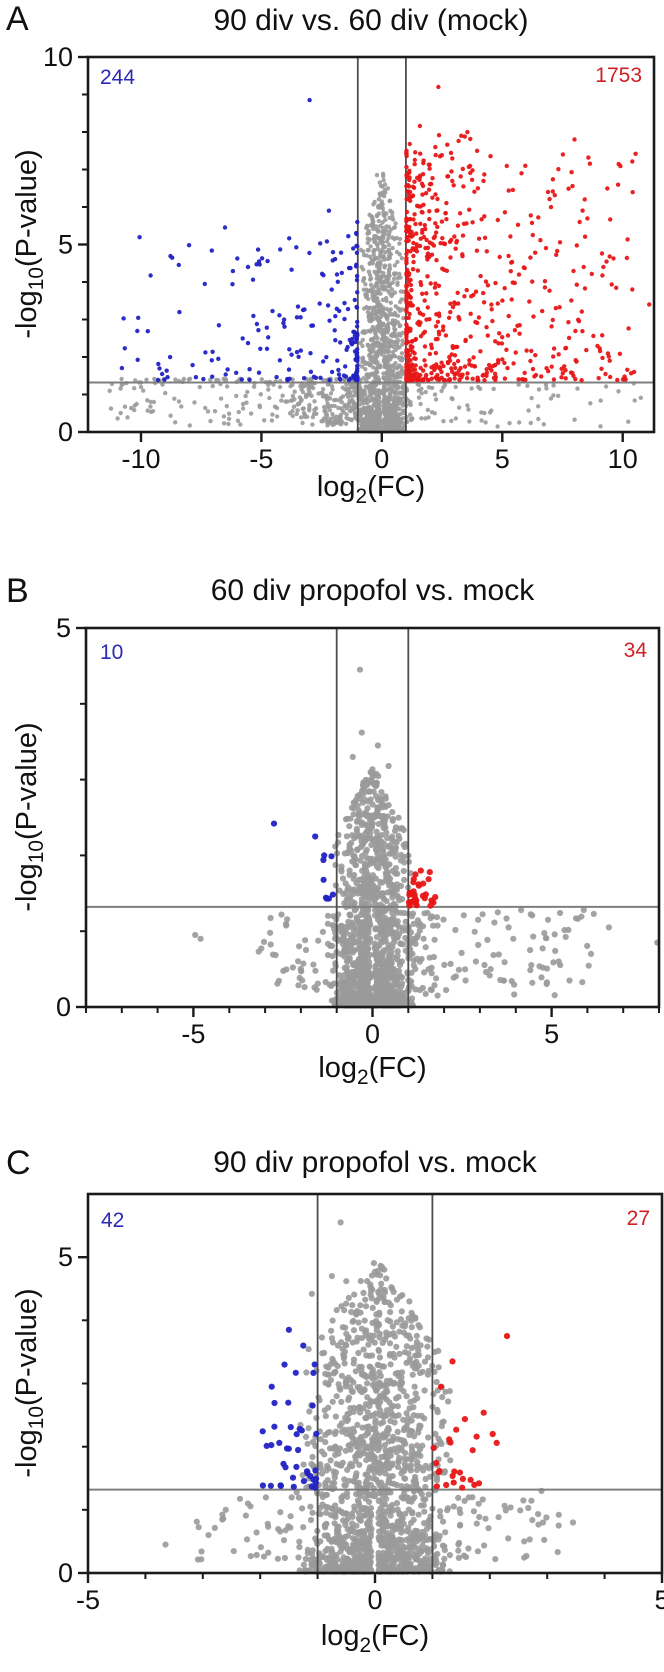 This screenshot has height=1672, width=664. What do you see at coordinates (65, 245) in the screenshot?
I see `y-tick-label: 5` at bounding box center [65, 245].